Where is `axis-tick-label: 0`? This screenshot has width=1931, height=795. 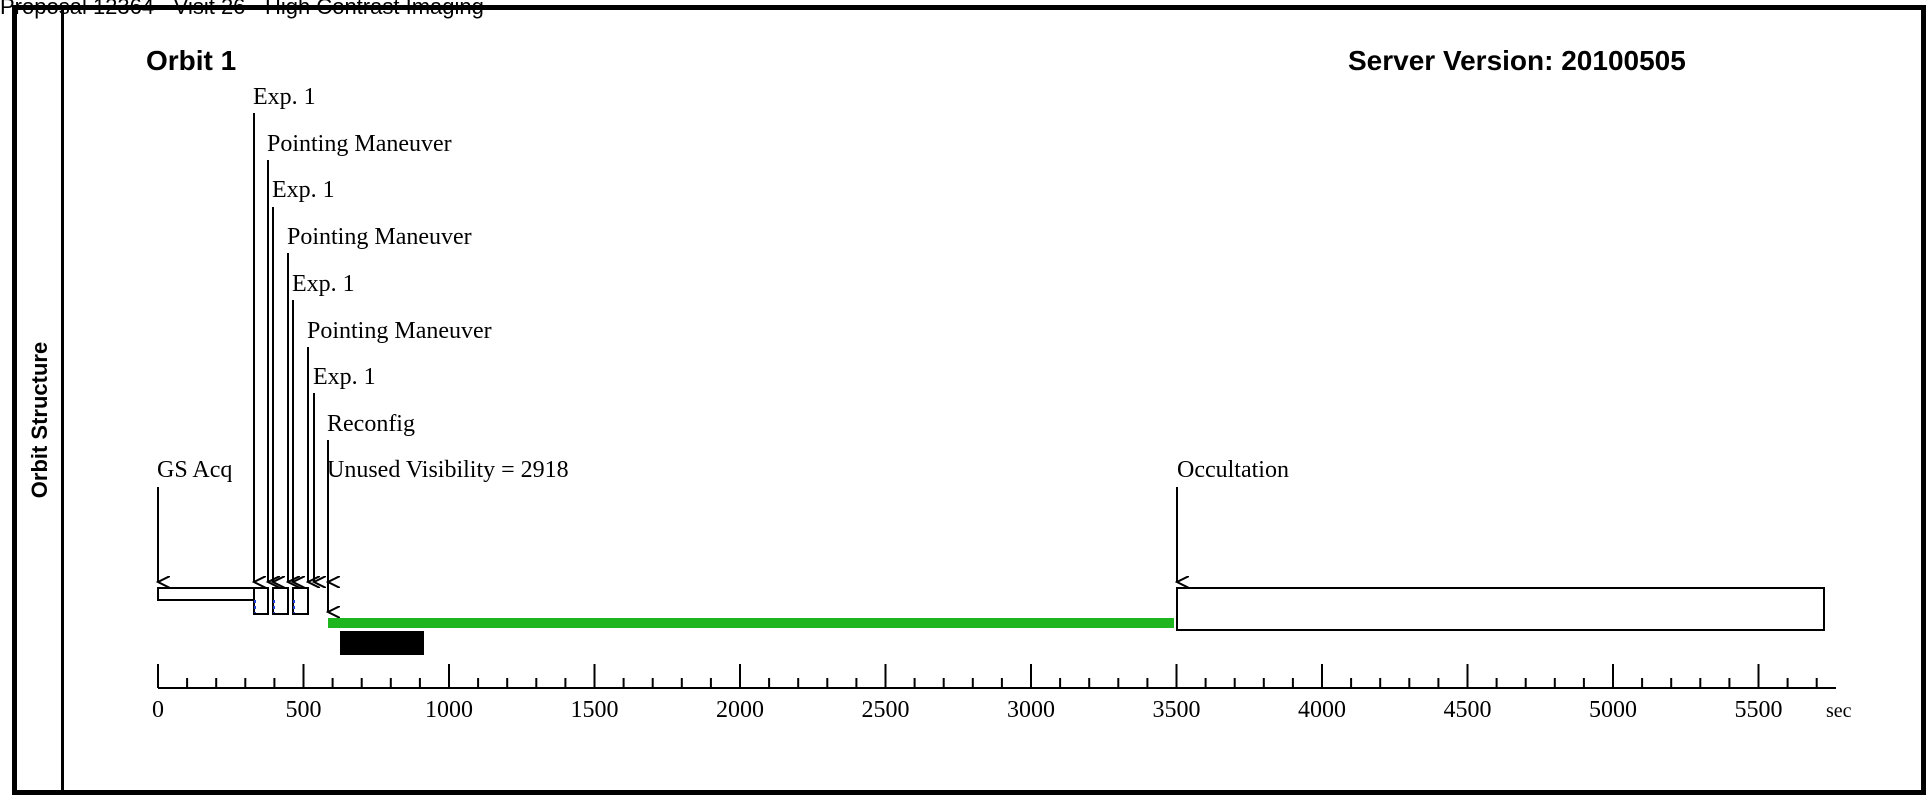
axis-tick-label: 0 is located at coordinates (158, 710).